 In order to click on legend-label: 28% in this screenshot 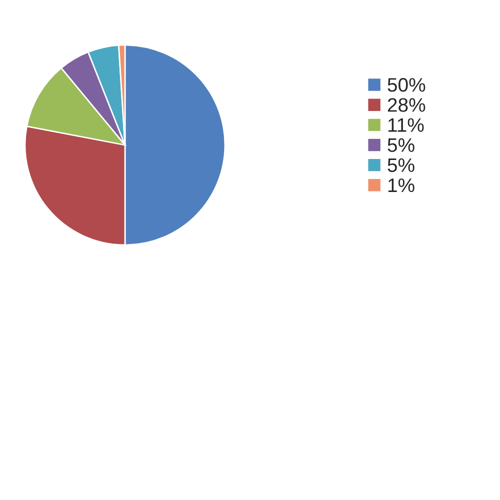, I will do `click(407, 105)`.